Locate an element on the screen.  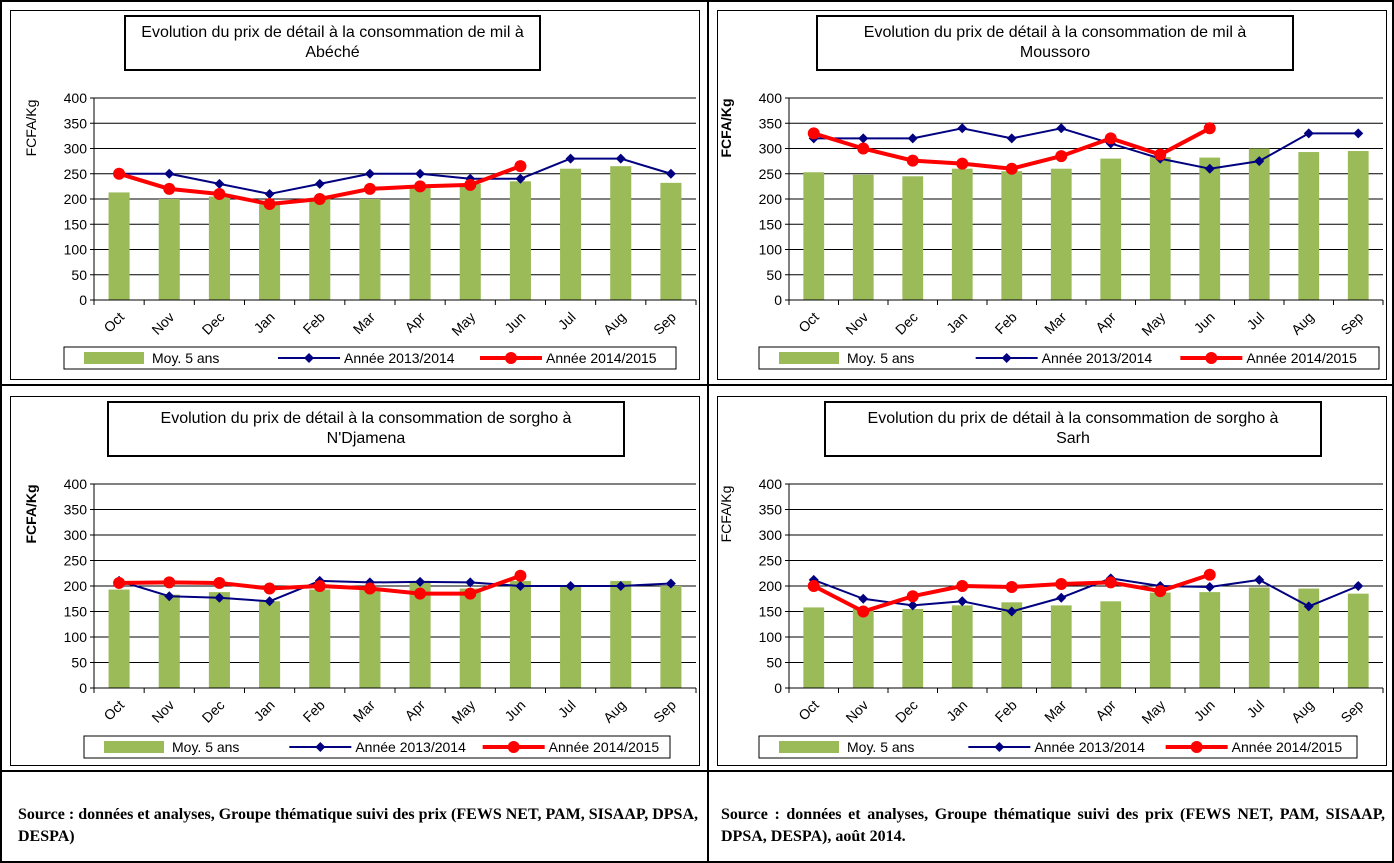
bar-oct is located at coordinates (119, 638).